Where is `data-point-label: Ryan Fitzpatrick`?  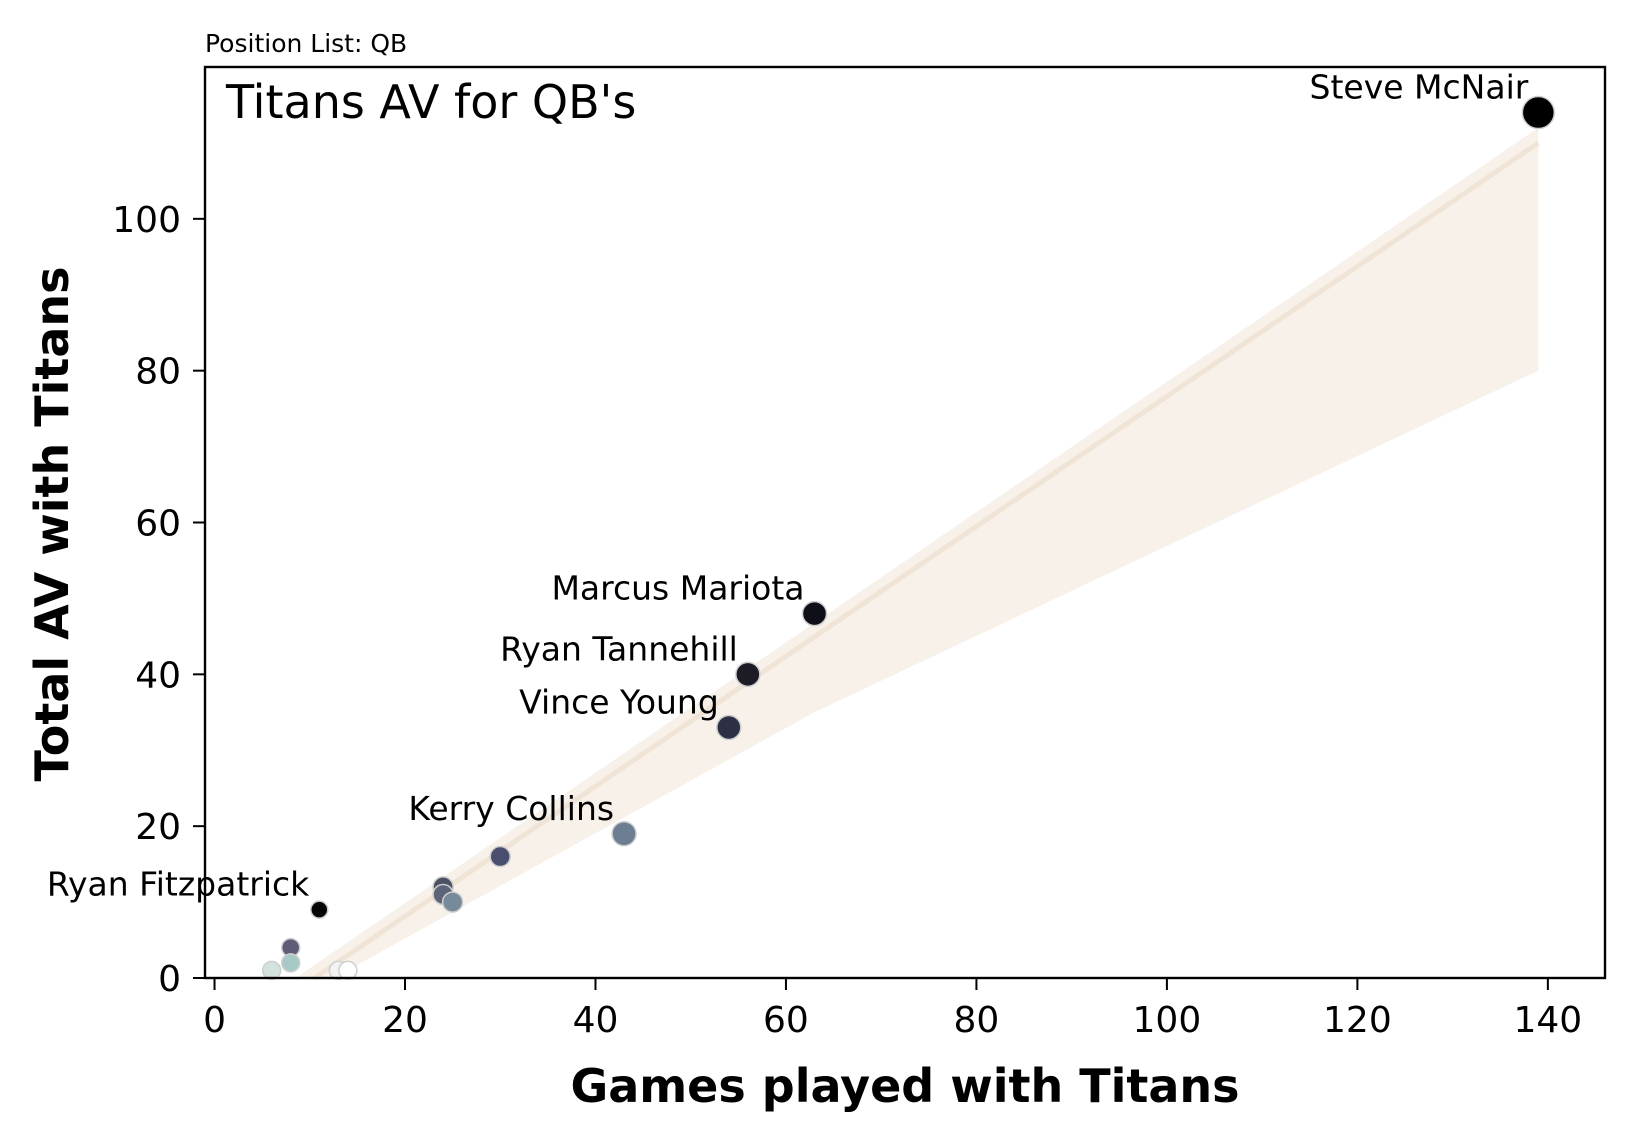
data-point-label: Ryan Fitzpatrick is located at coordinates (178, 884).